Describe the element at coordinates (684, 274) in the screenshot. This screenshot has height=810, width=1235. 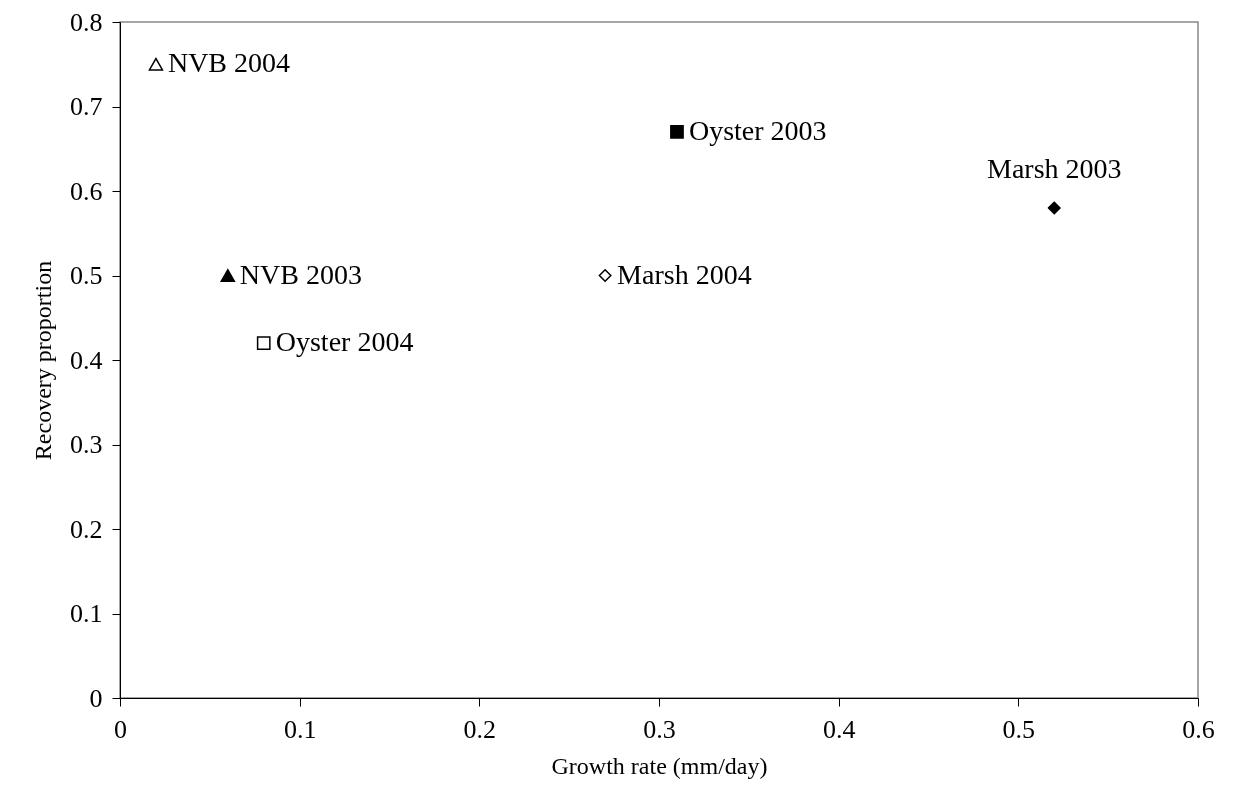
I see `series-label: Marsh 2004` at that location.